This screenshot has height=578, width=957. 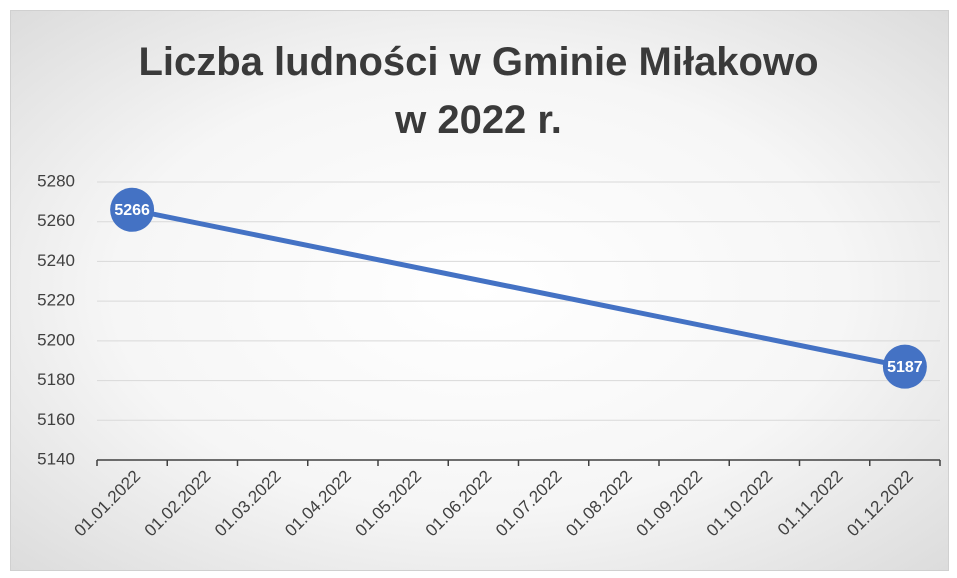 I want to click on x-tick-label: 01.09.2022, so click(x=670, y=504).